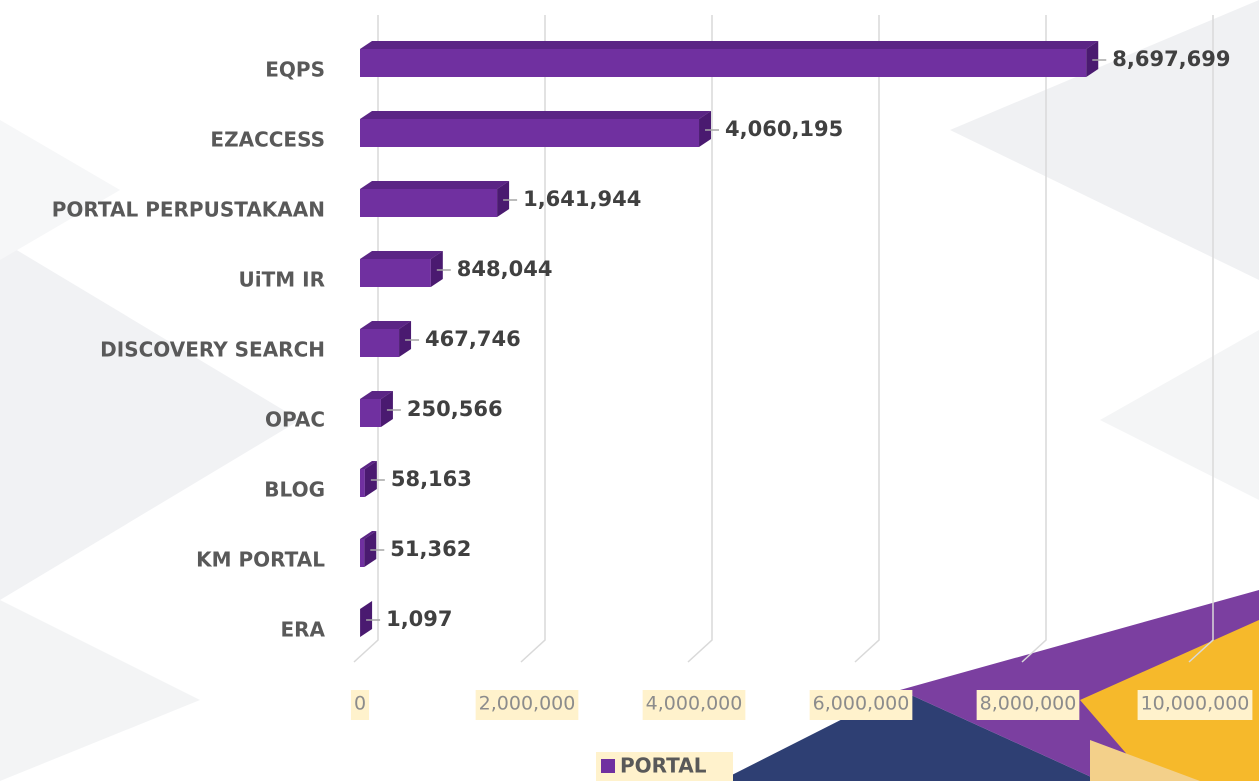 This screenshot has height=781, width=1259. I want to click on legend-box, so click(664, 766).